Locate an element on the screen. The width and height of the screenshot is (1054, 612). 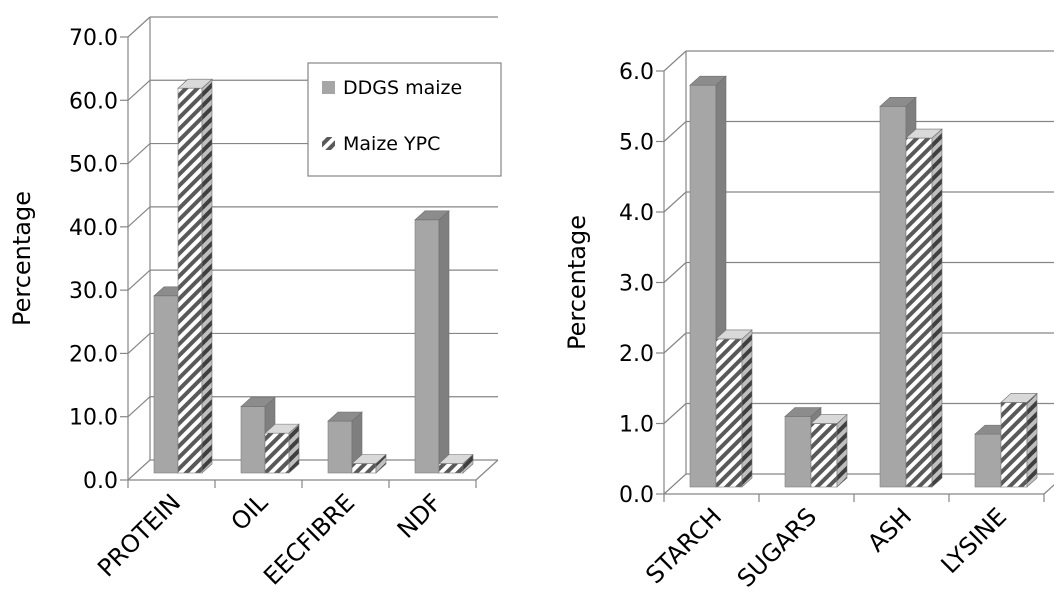
bar-ndf-maize-ypc is located at coordinates (456, 463).